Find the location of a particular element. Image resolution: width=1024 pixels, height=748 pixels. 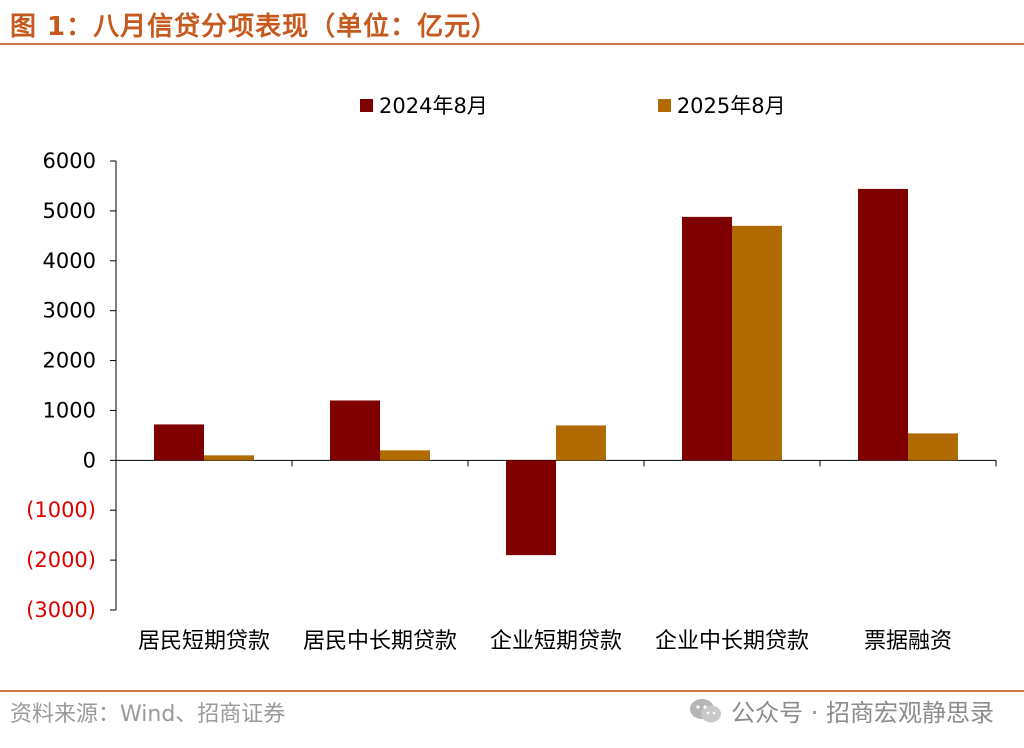

x-category-label: 企业中长期贷款 is located at coordinates (732, 641).